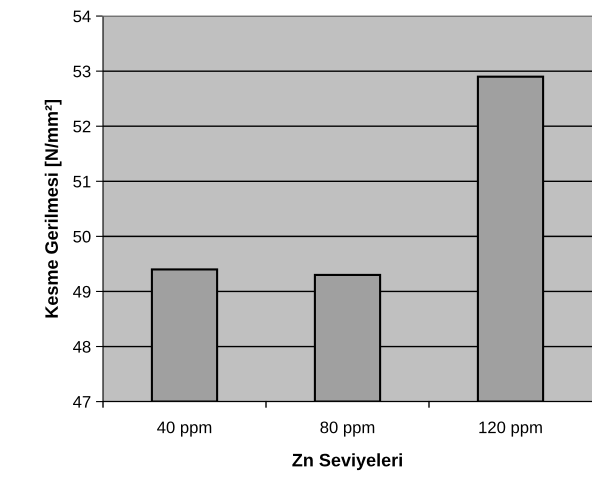  What do you see at coordinates (347, 461) in the screenshot?
I see `x-axis-title: Zn Seviyeleri` at bounding box center [347, 461].